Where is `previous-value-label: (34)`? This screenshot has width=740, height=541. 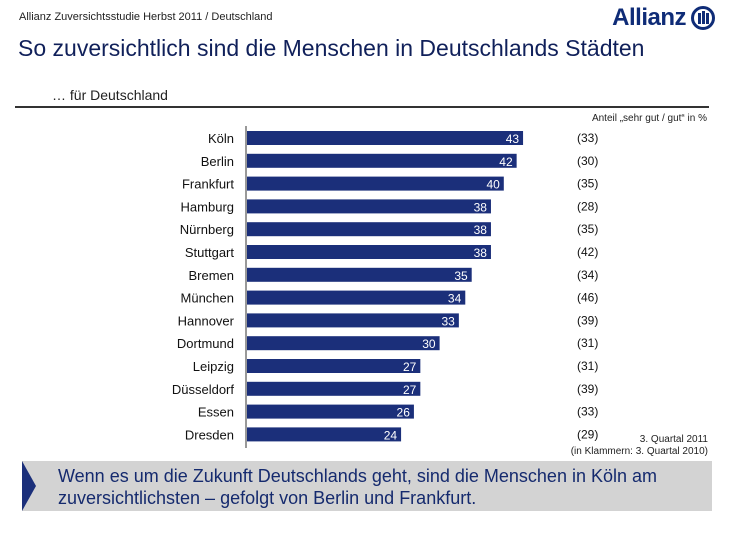 previous-value-label: (34) is located at coordinates (587, 275).